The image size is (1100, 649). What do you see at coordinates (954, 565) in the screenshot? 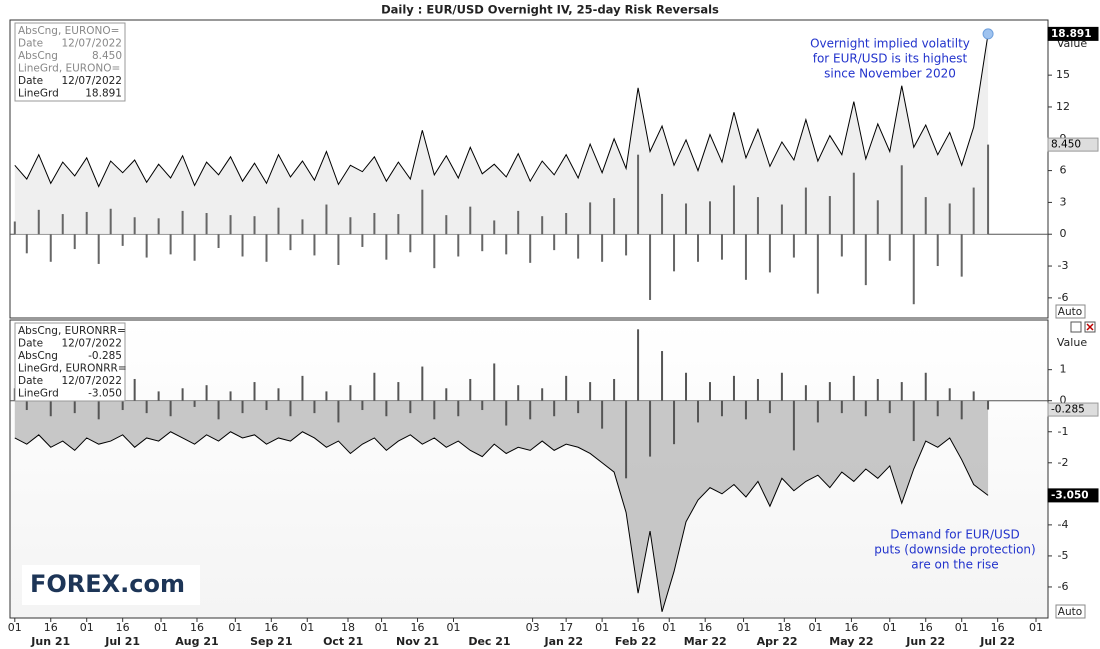
I see `annotation: are on the rise` at bounding box center [954, 565].